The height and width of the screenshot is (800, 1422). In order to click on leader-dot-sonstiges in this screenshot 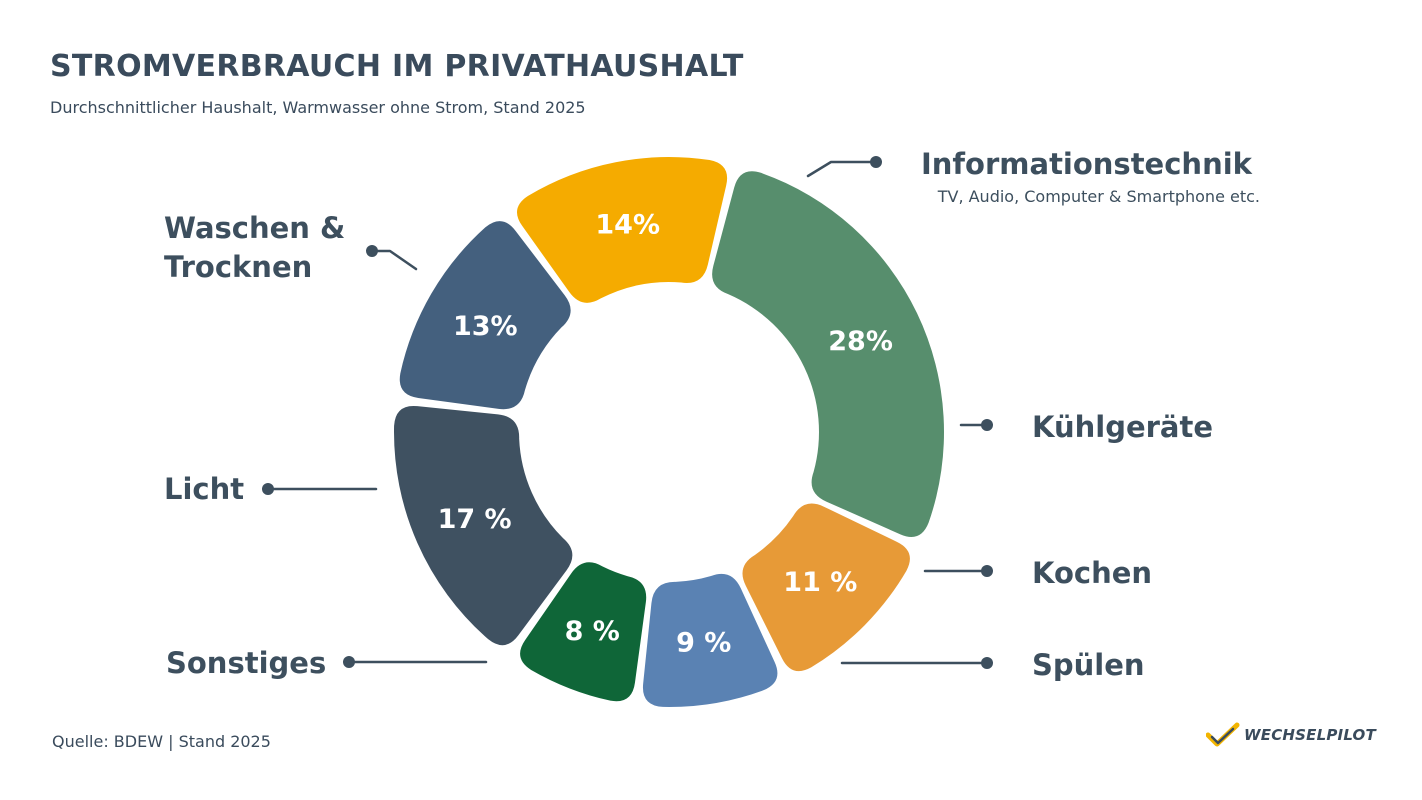, I will do `click(349, 662)`.